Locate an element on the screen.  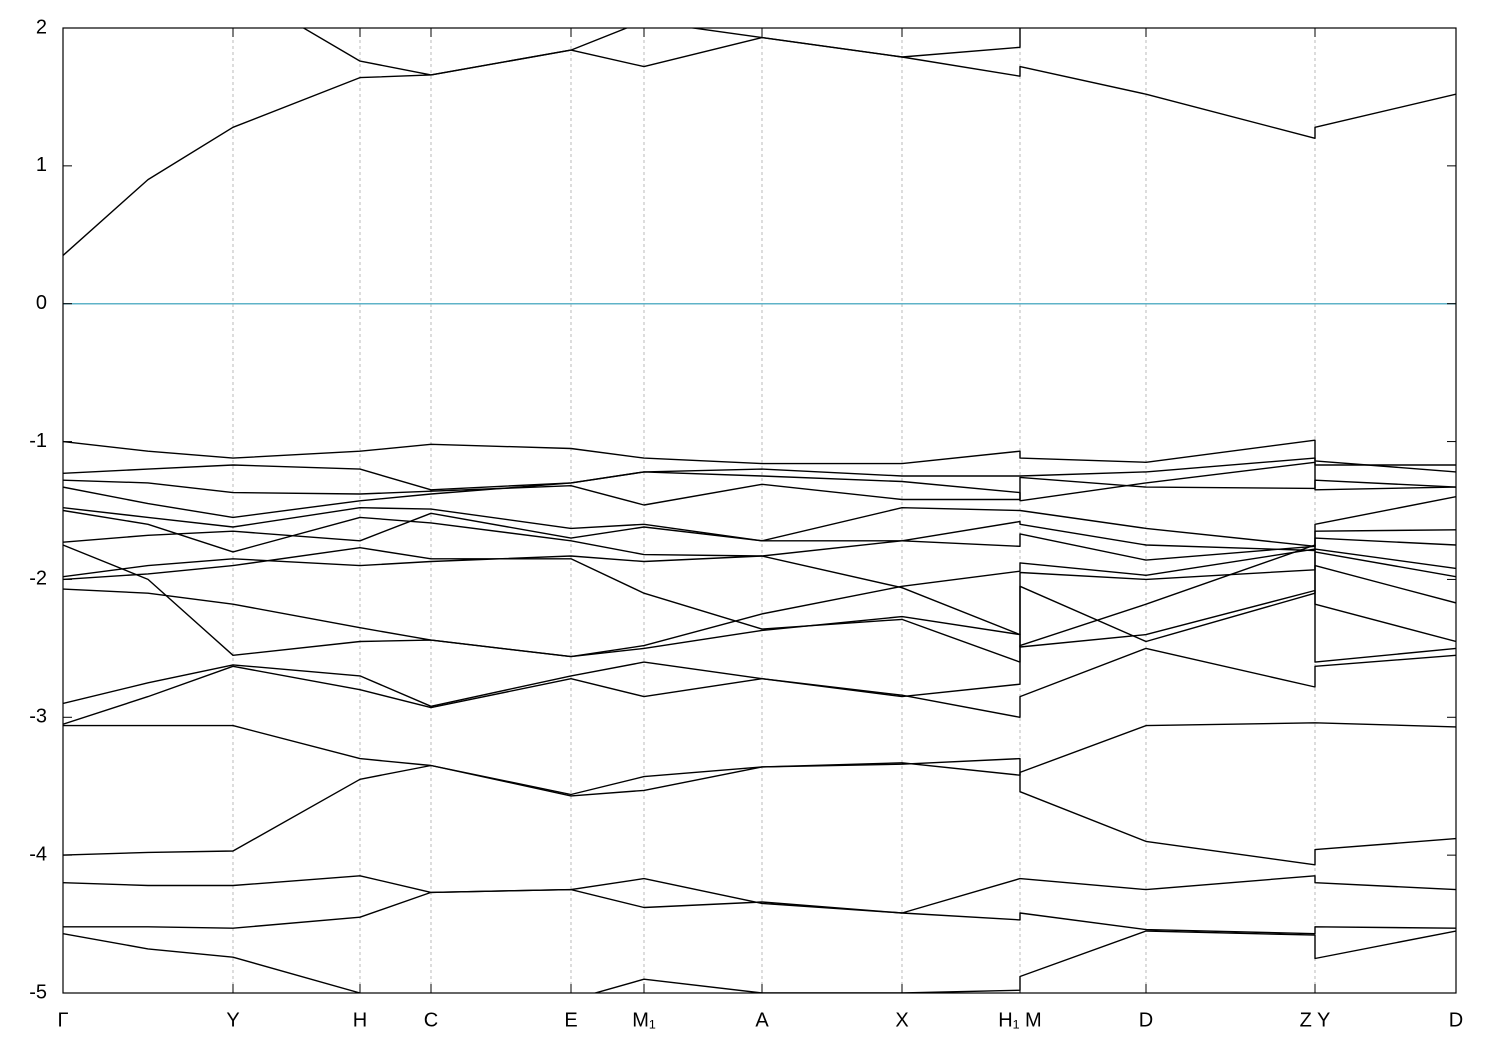
y-tick-label: 0 is located at coordinates (41, 303).